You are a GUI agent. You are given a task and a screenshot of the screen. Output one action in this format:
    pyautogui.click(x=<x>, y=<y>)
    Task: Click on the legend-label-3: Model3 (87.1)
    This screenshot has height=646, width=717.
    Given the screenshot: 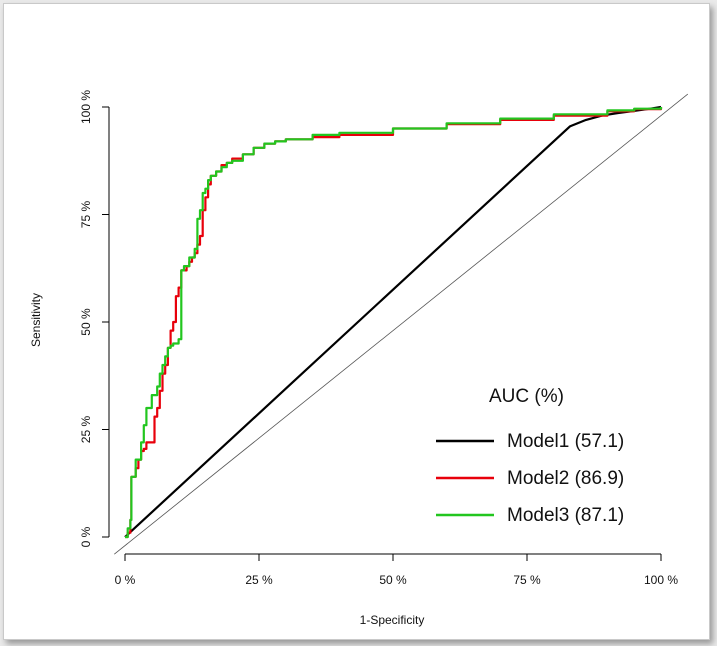 What is the action you would take?
    pyautogui.click(x=565, y=515)
    